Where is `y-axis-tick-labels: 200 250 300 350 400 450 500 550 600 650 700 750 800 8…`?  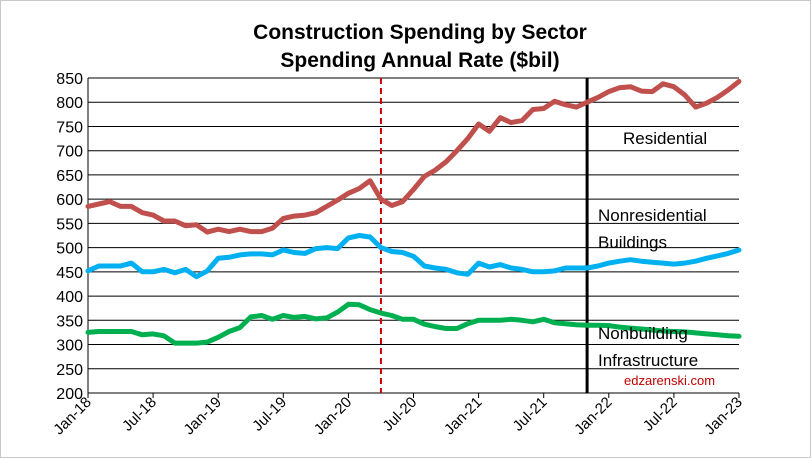
y-axis-tick-labels: 200 250 300 350 400 450 500 550 600 650 700 750 800 8… is located at coordinates (69, 237).